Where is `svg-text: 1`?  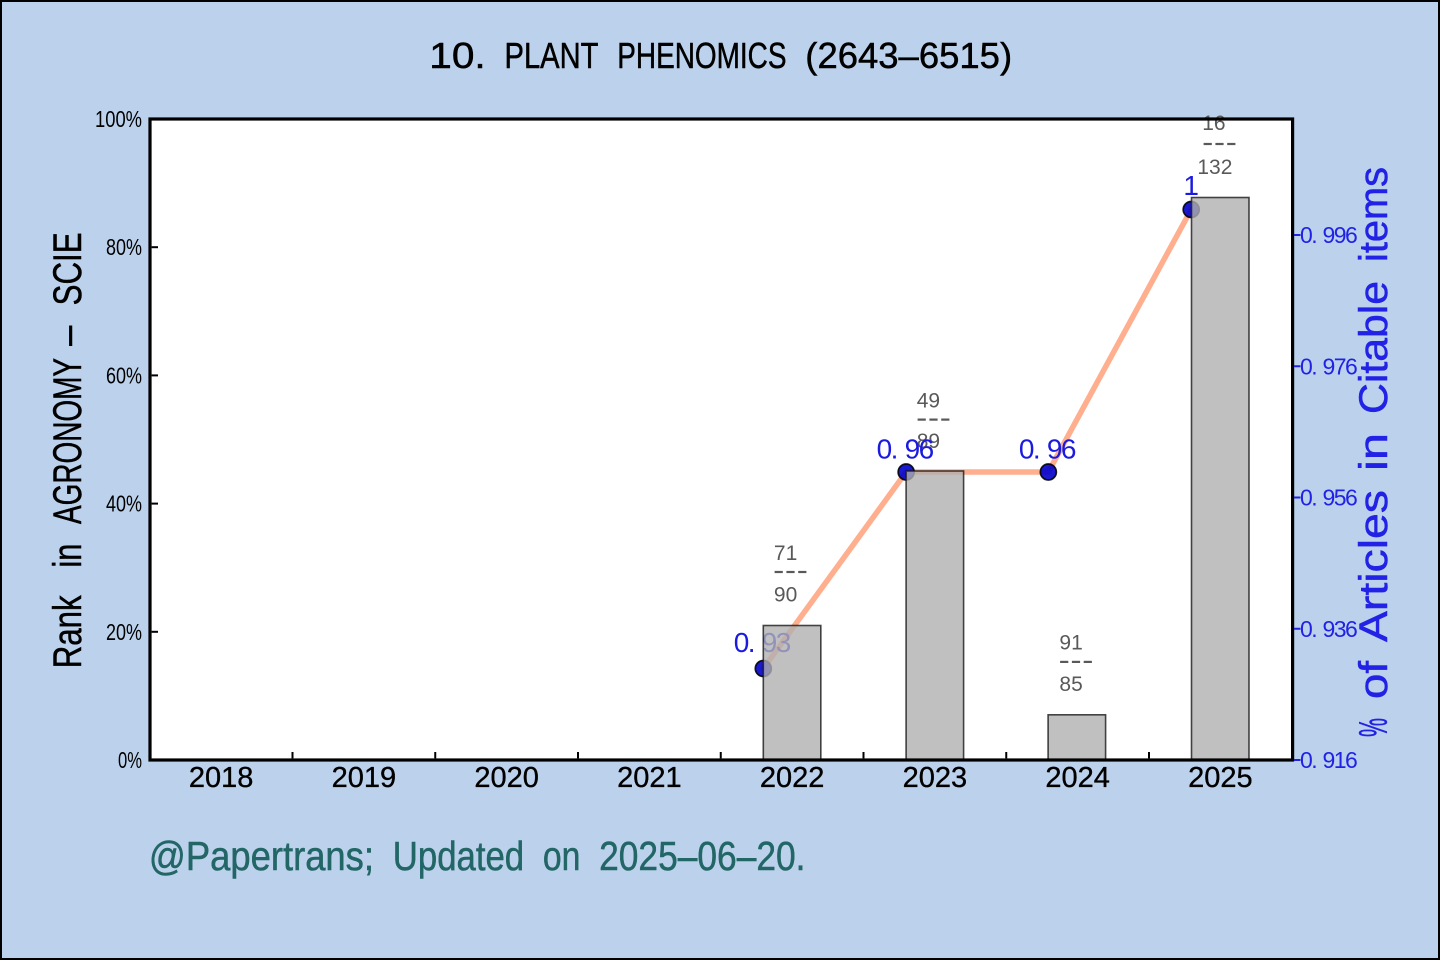 svg-text: 1 is located at coordinates (1191, 185).